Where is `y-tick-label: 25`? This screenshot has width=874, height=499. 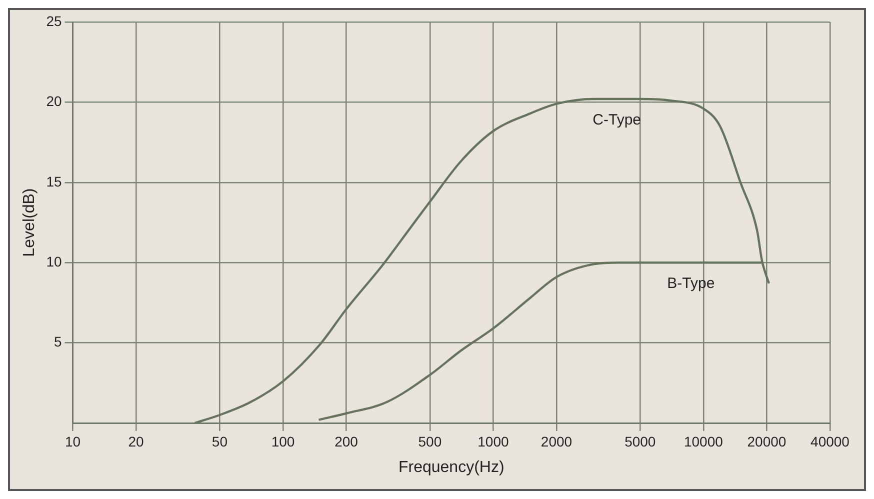 y-tick-label: 25 is located at coordinates (54, 20).